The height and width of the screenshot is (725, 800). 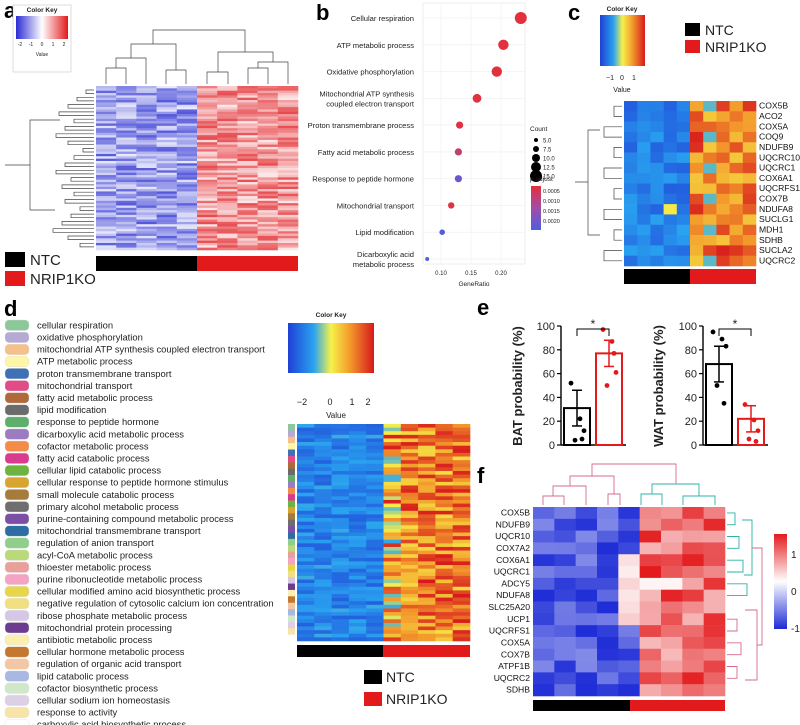 What do you see at coordinates (88, 150) in the screenshot?
I see `panel-a-row-dendrogram-branch` at bounding box center [88, 150].